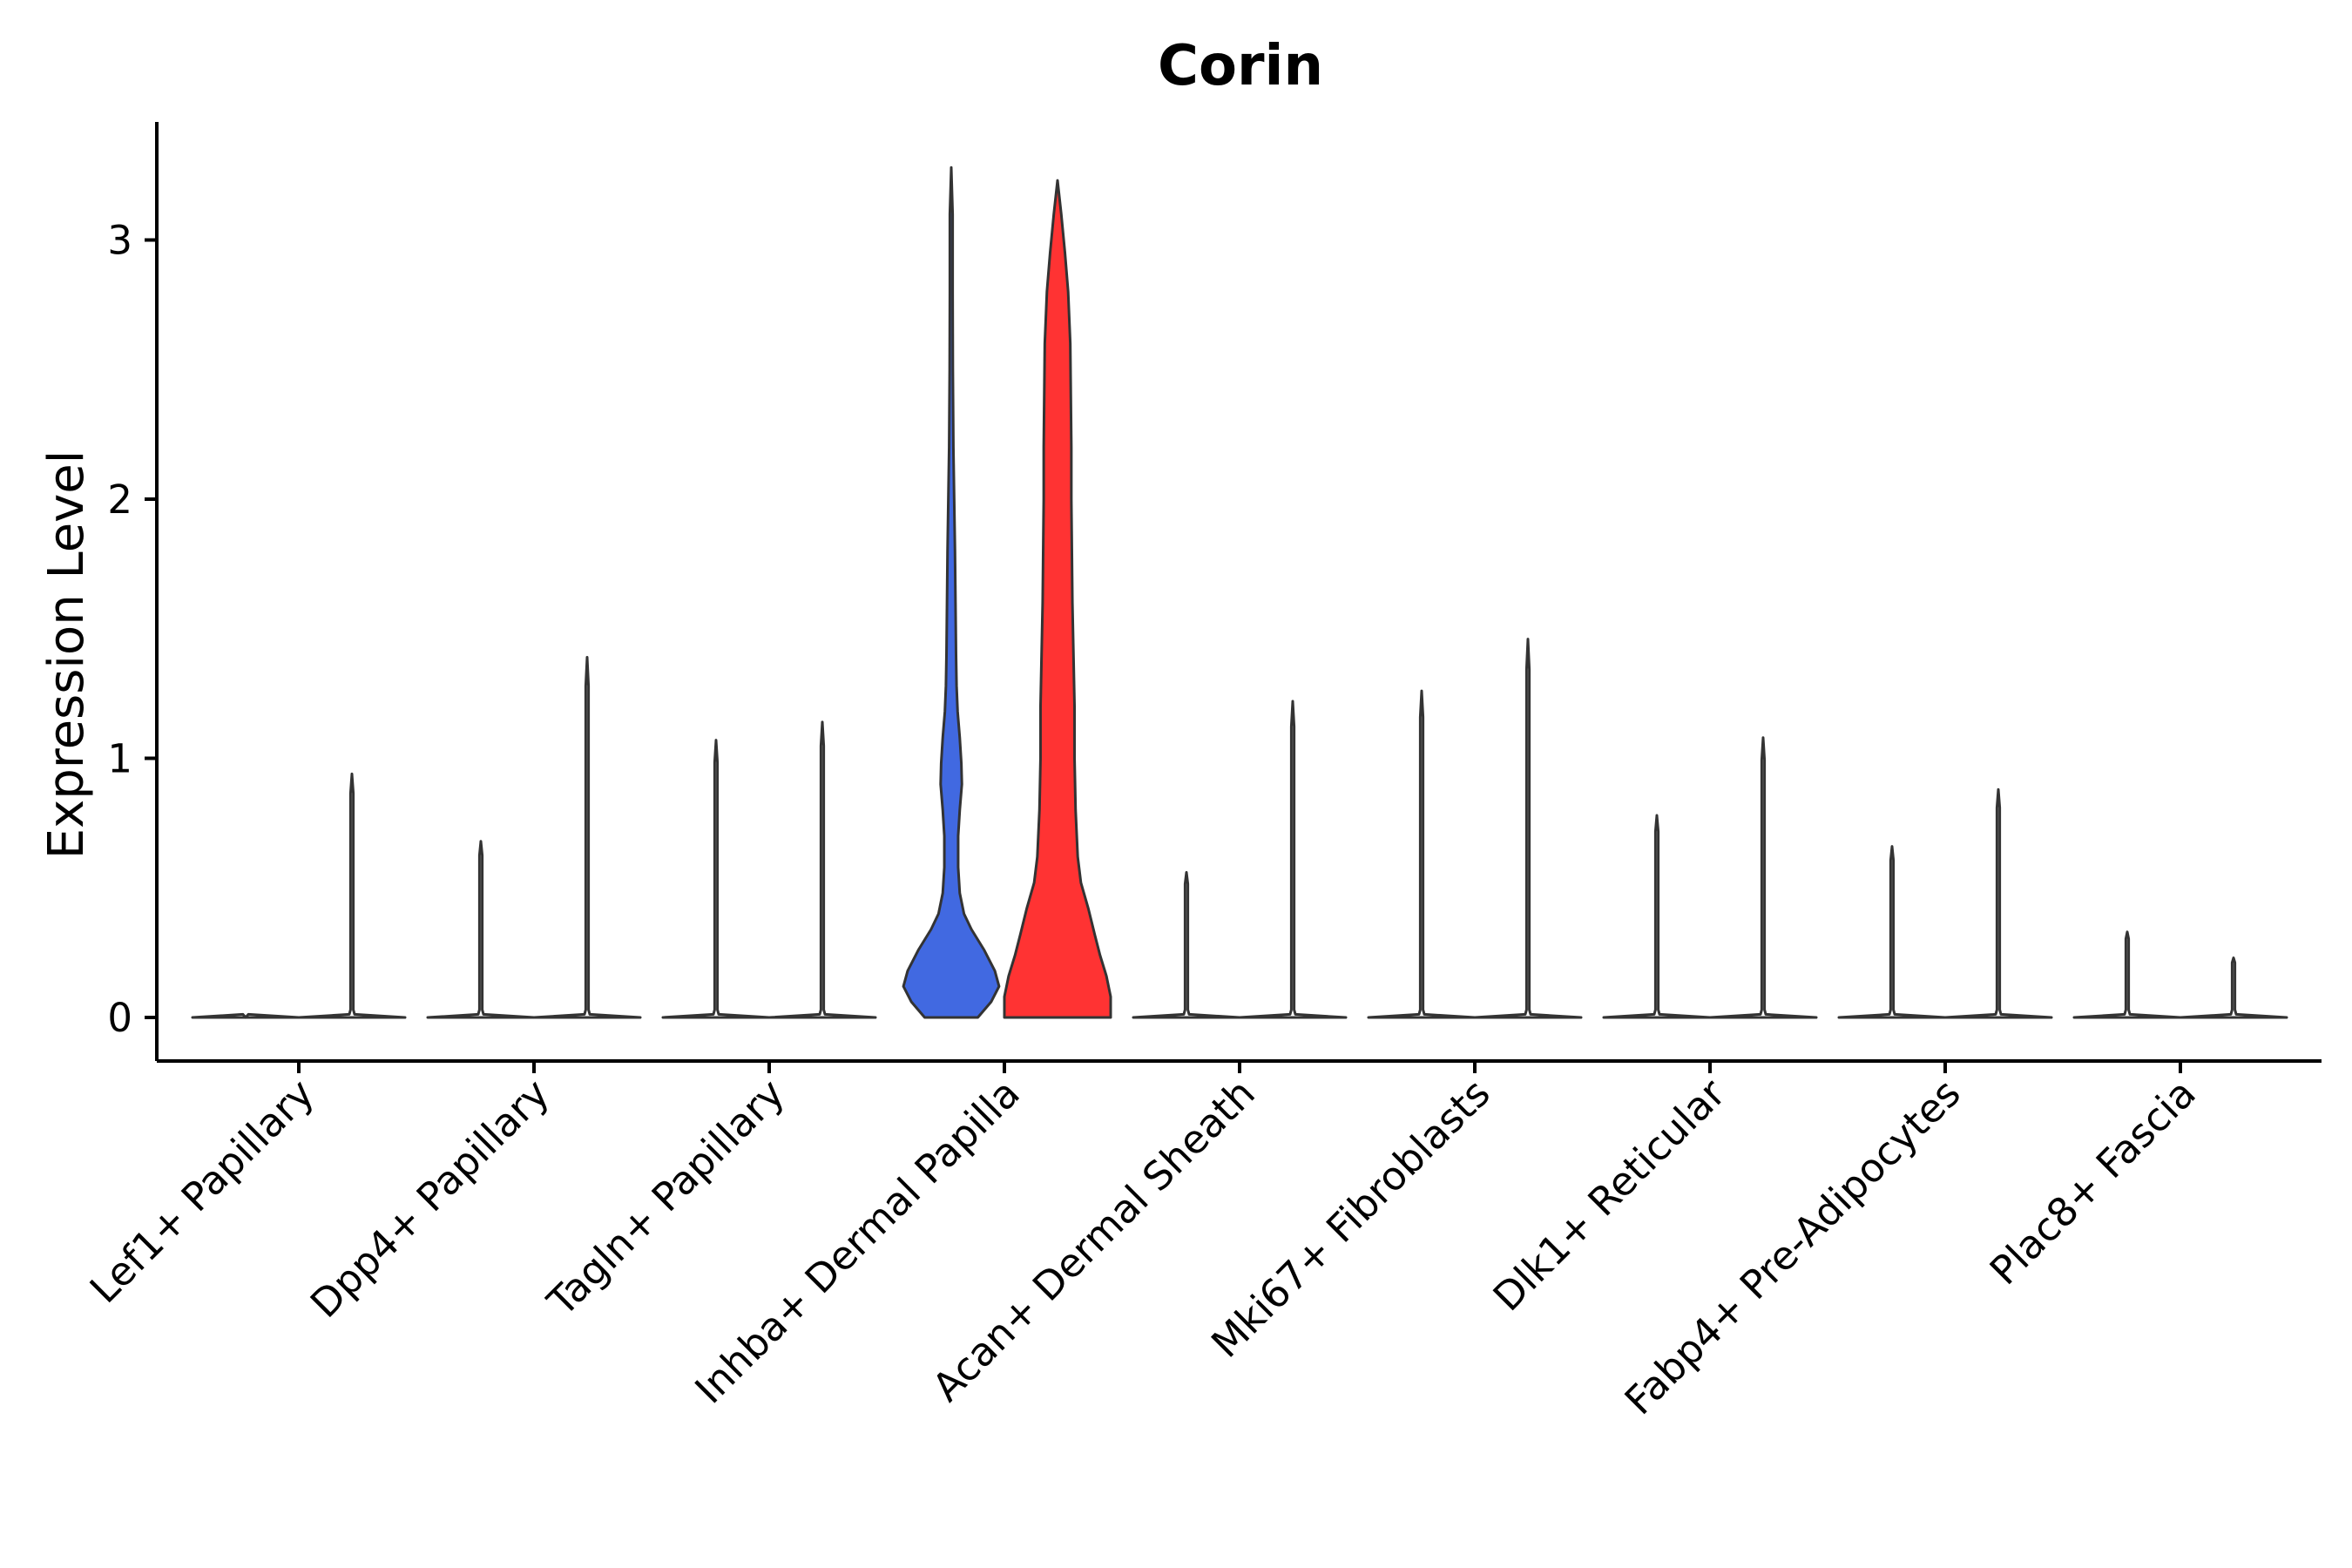  Describe the element at coordinates (119, 759) in the screenshot. I see `y-tick-label: 1` at that location.